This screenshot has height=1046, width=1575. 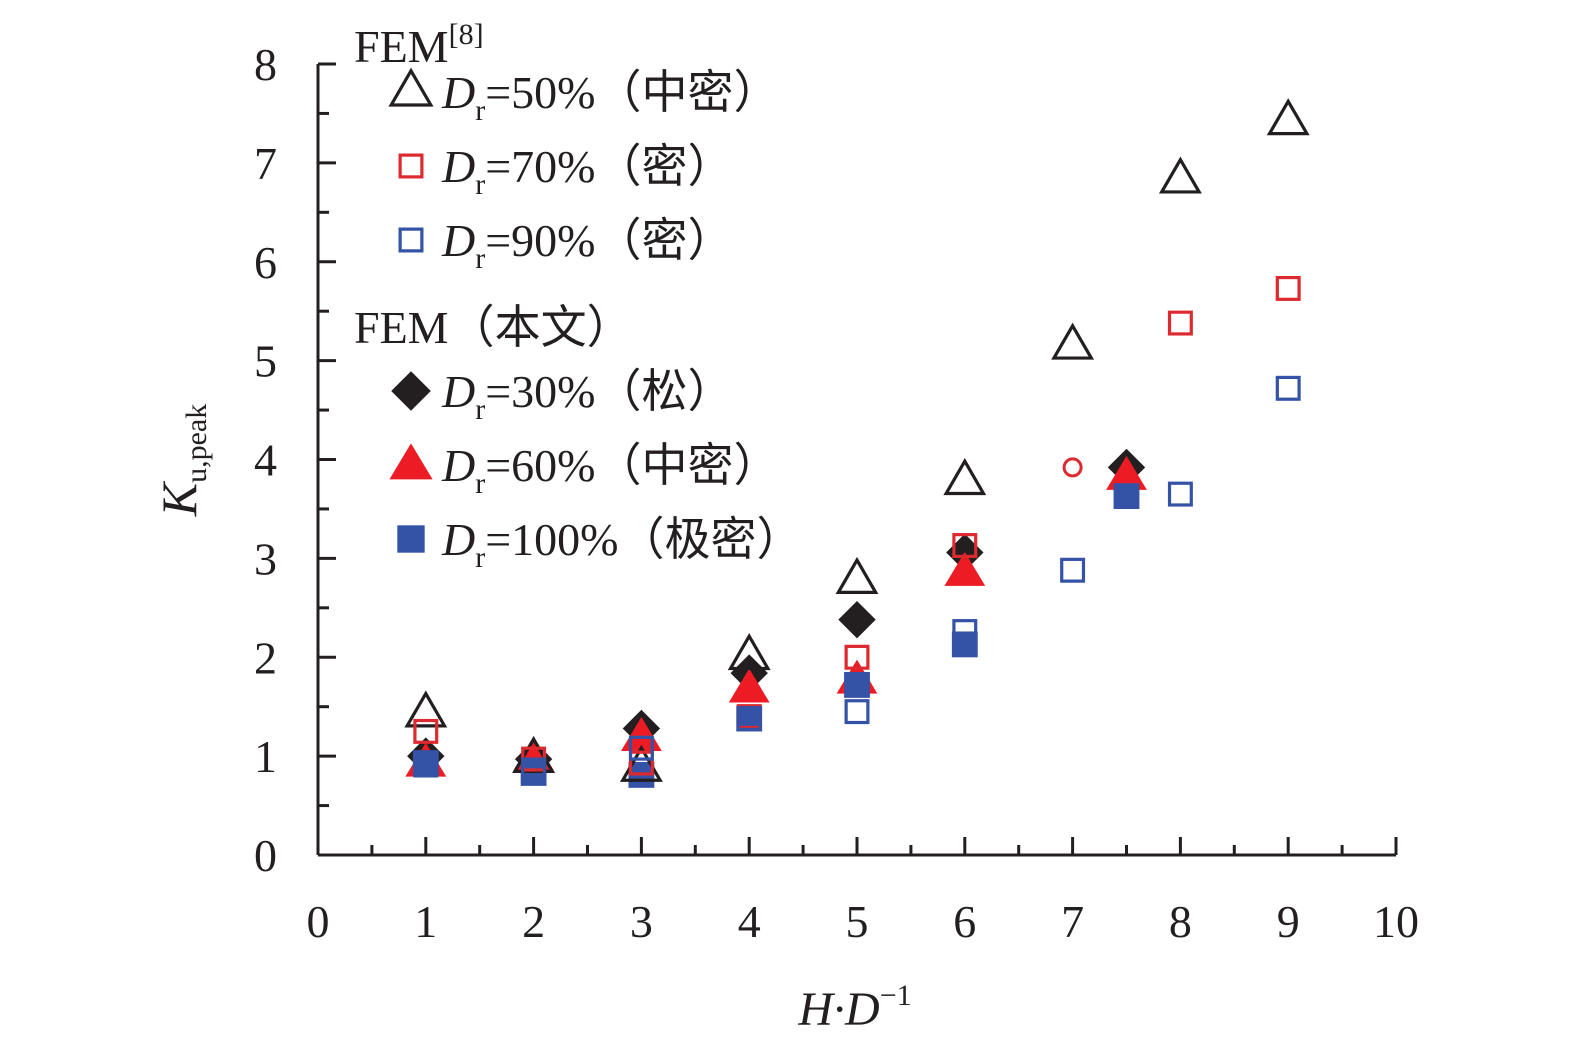 I want to click on legend-group-title-main: FEM, so click(x=401, y=46).